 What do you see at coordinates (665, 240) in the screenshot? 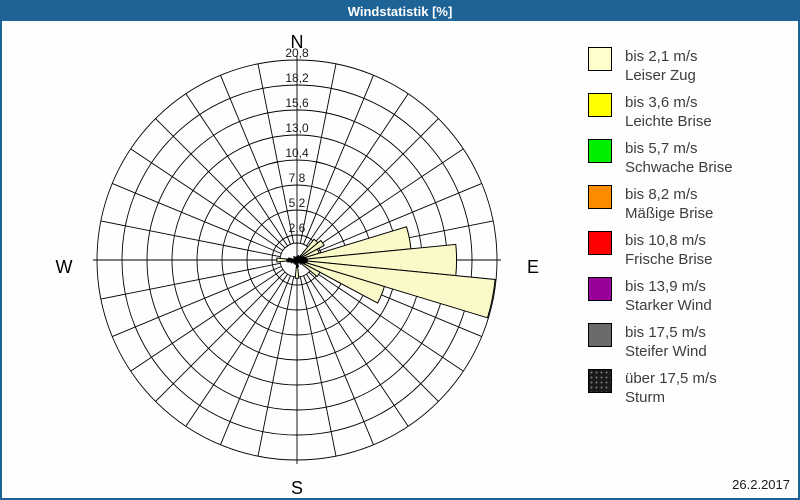
I see `legend-speed-label: bis 10,8 m/s` at bounding box center [665, 240].